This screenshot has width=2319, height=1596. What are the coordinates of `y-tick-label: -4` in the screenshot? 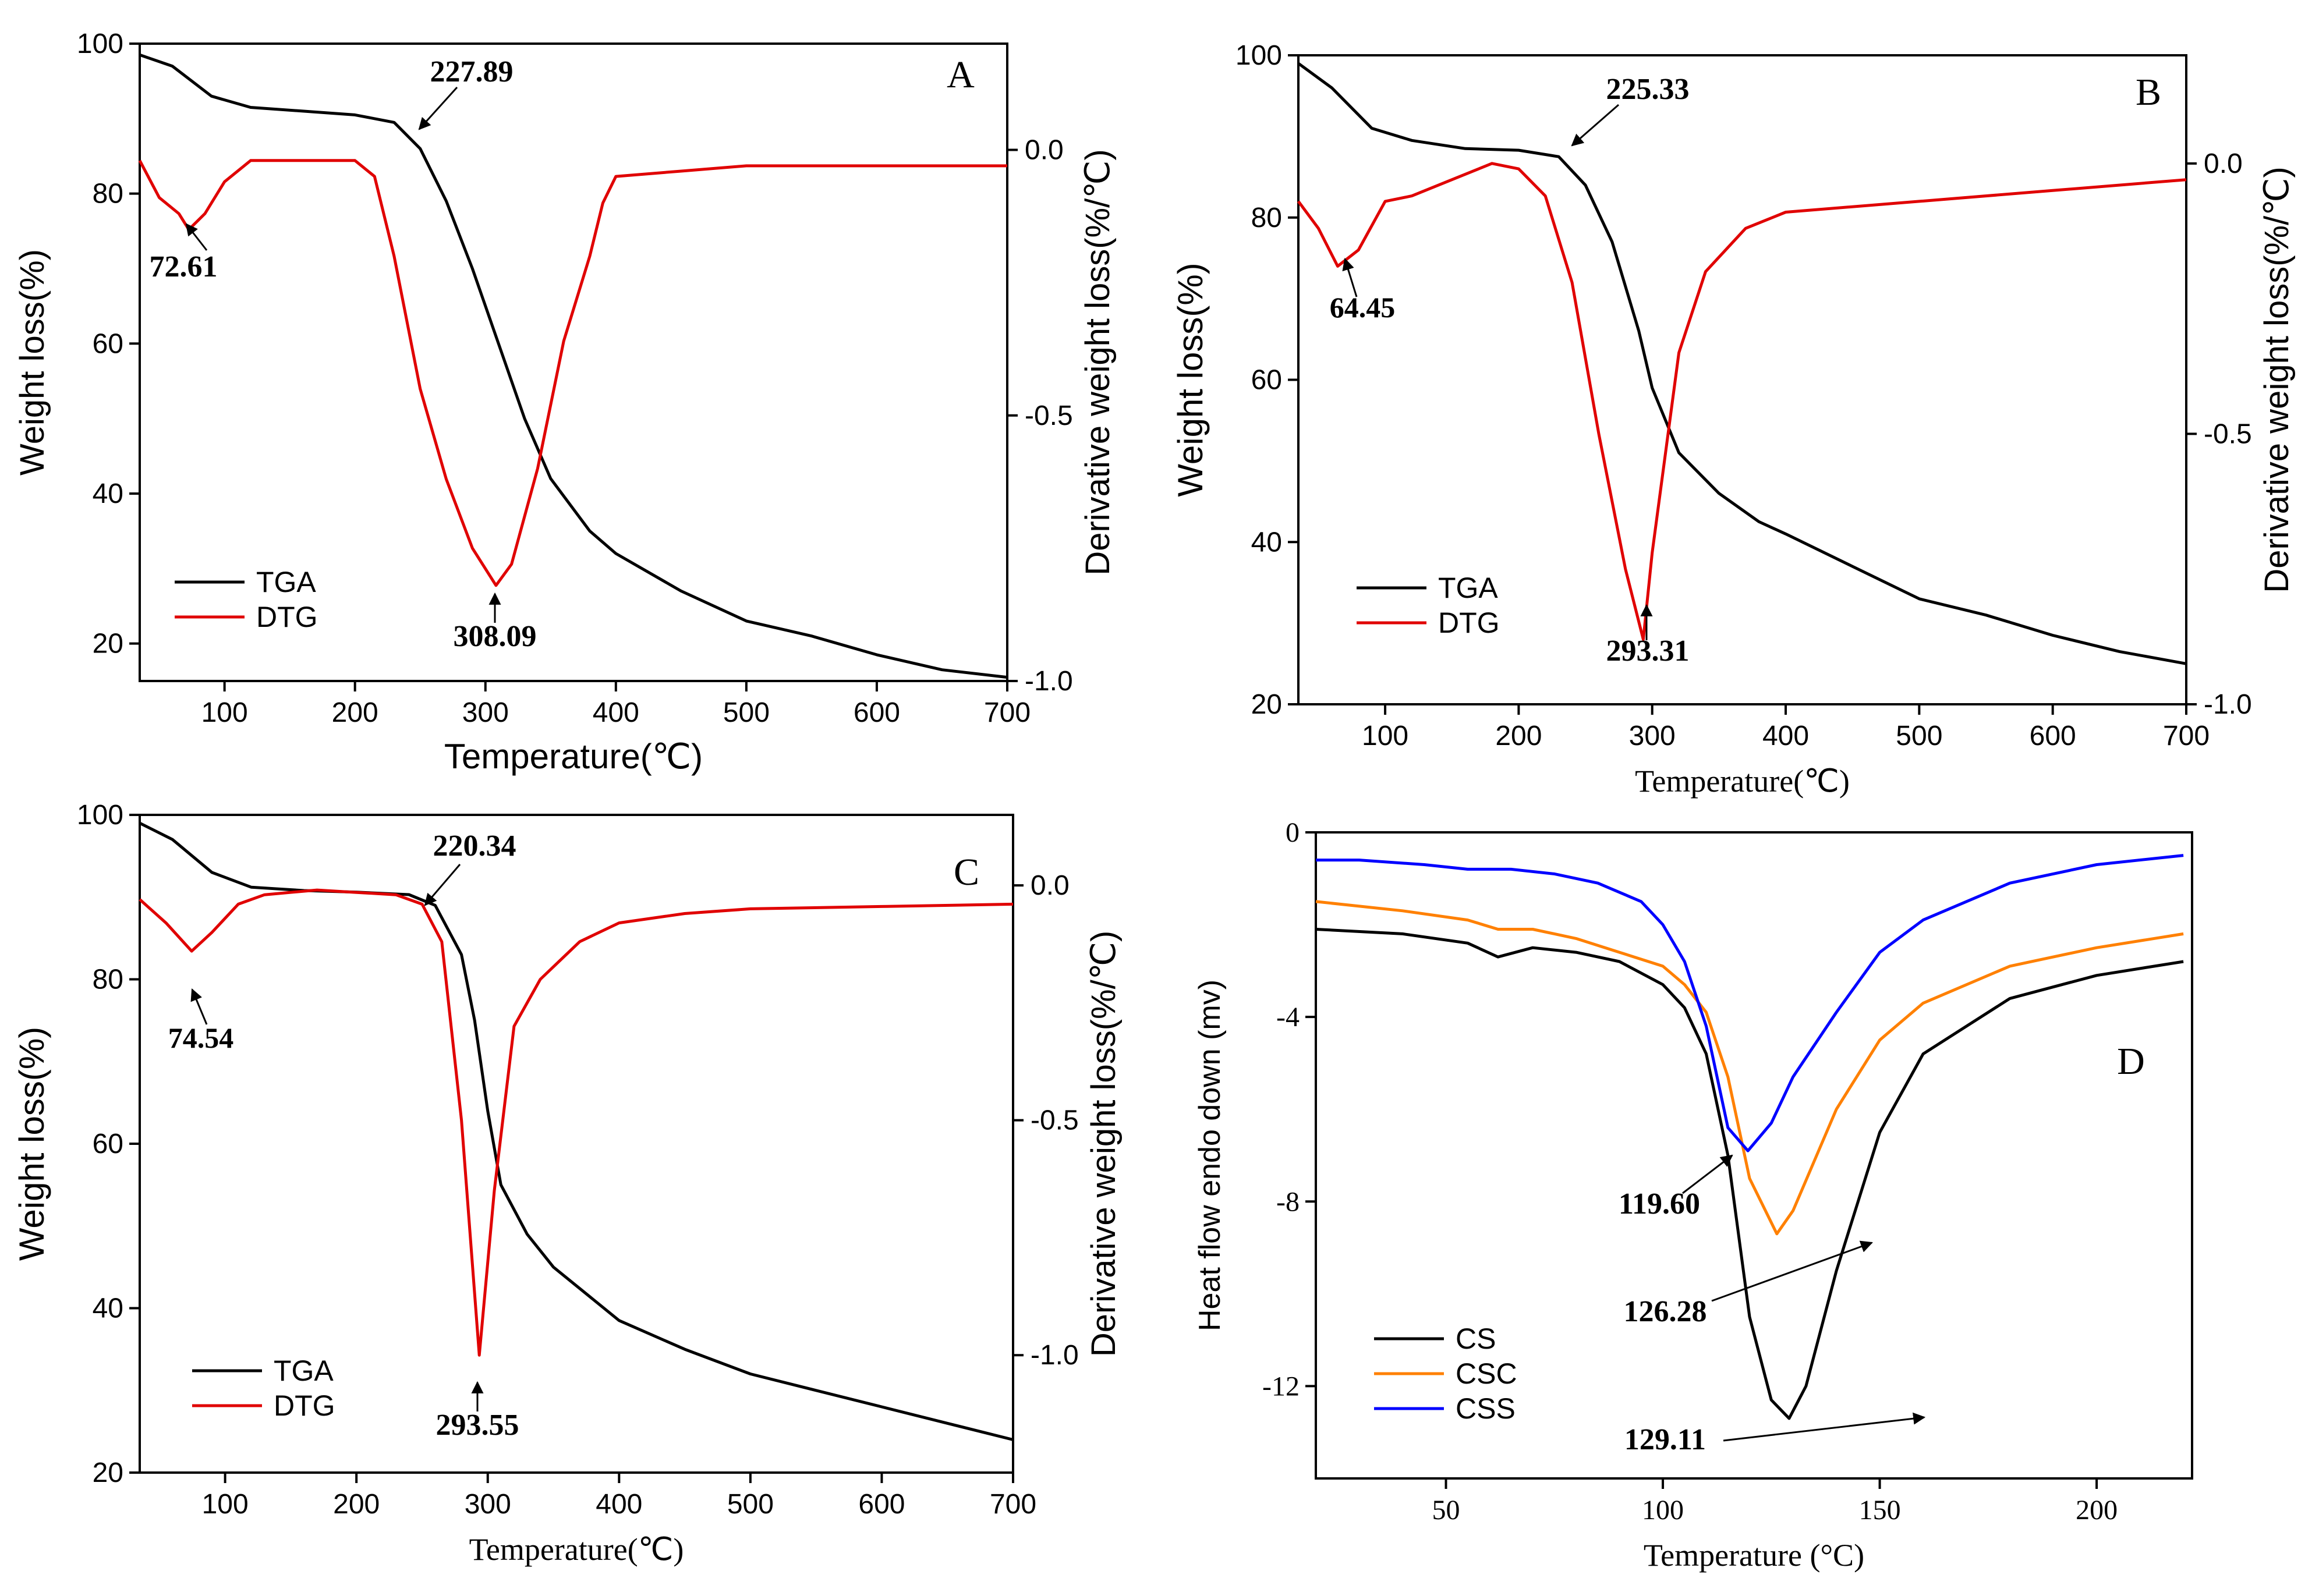 It's located at (1288, 1017).